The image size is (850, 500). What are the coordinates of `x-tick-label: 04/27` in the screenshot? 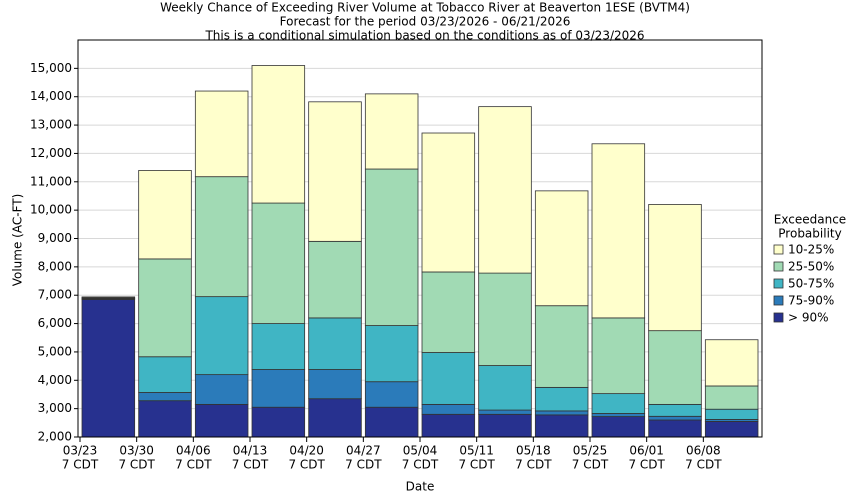 It's located at (363, 451).